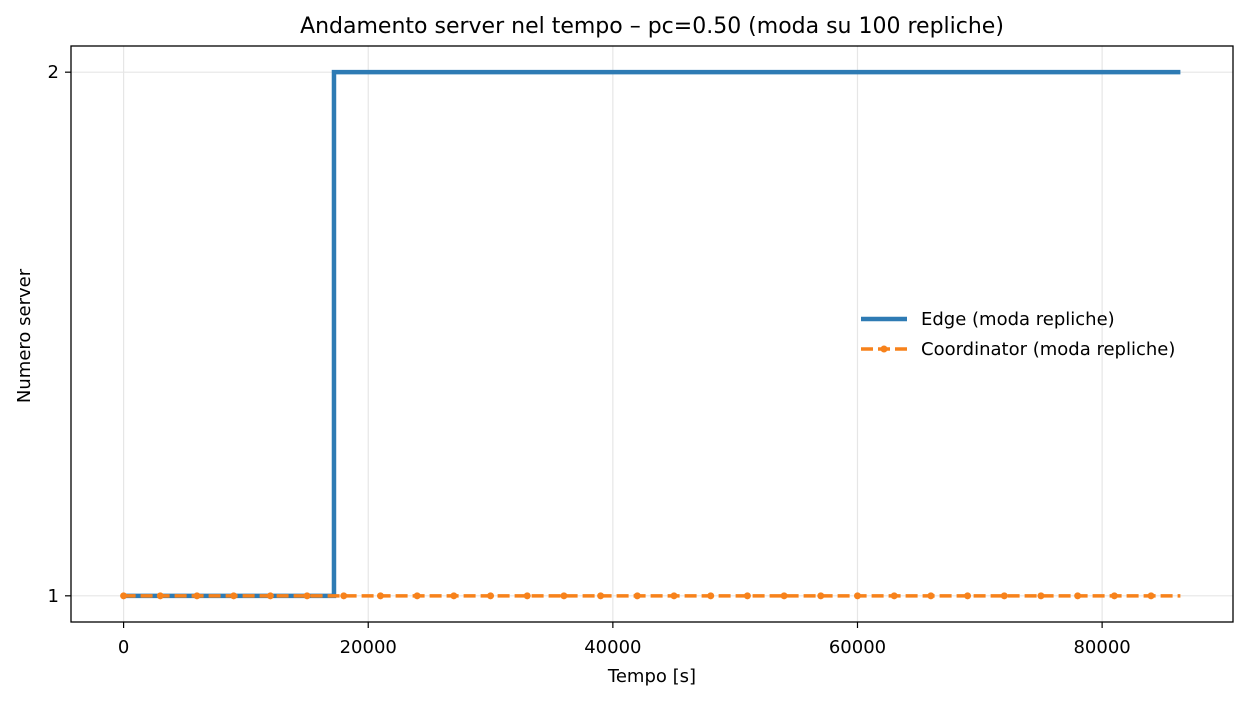 This screenshot has height=701, width=1248. What do you see at coordinates (24, 335) in the screenshot?
I see `y-axis-label: Numero server` at bounding box center [24, 335].